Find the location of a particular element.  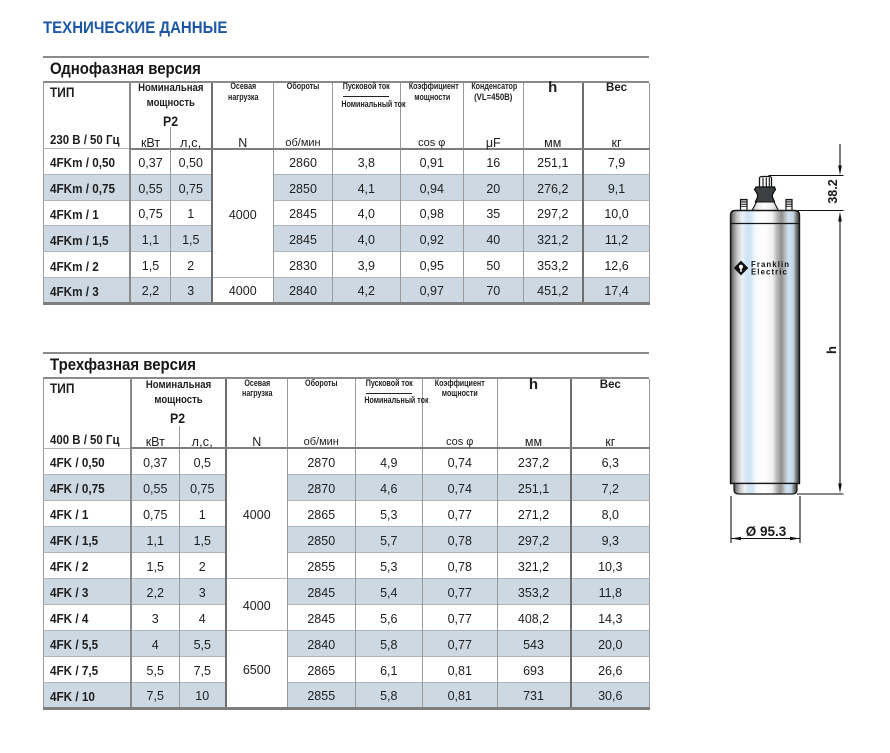

svg-text: Electric is located at coordinates (769, 271).